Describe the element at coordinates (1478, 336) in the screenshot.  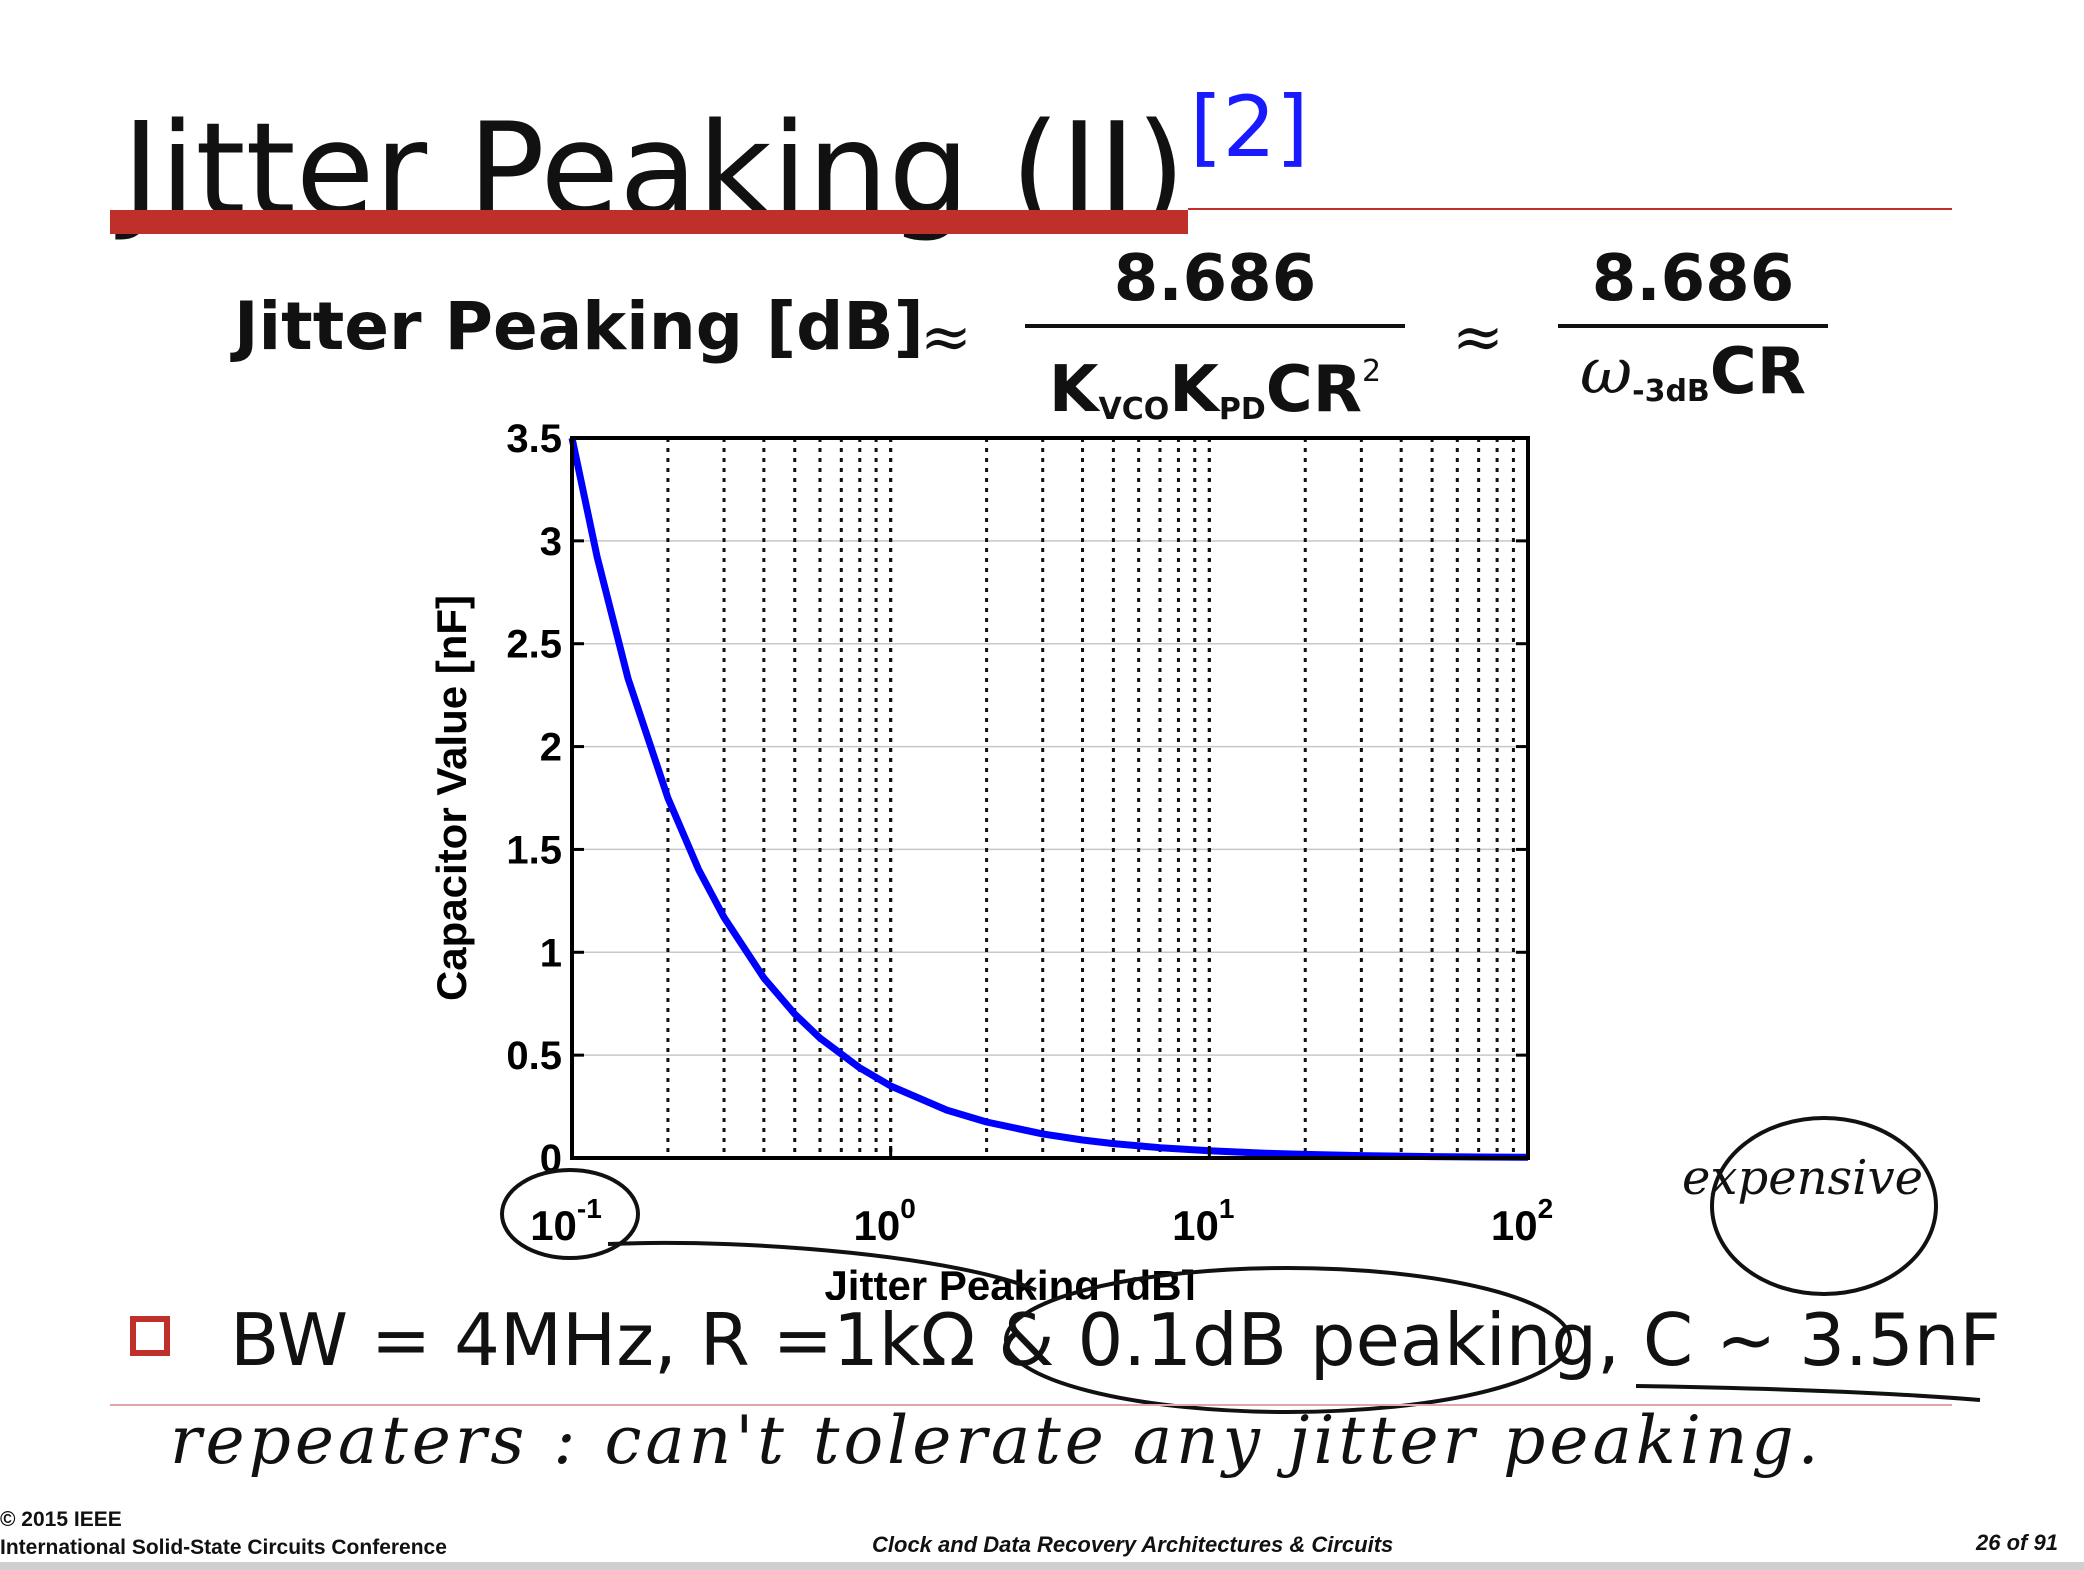
I see `approx-sign-2: ≈` at that location.